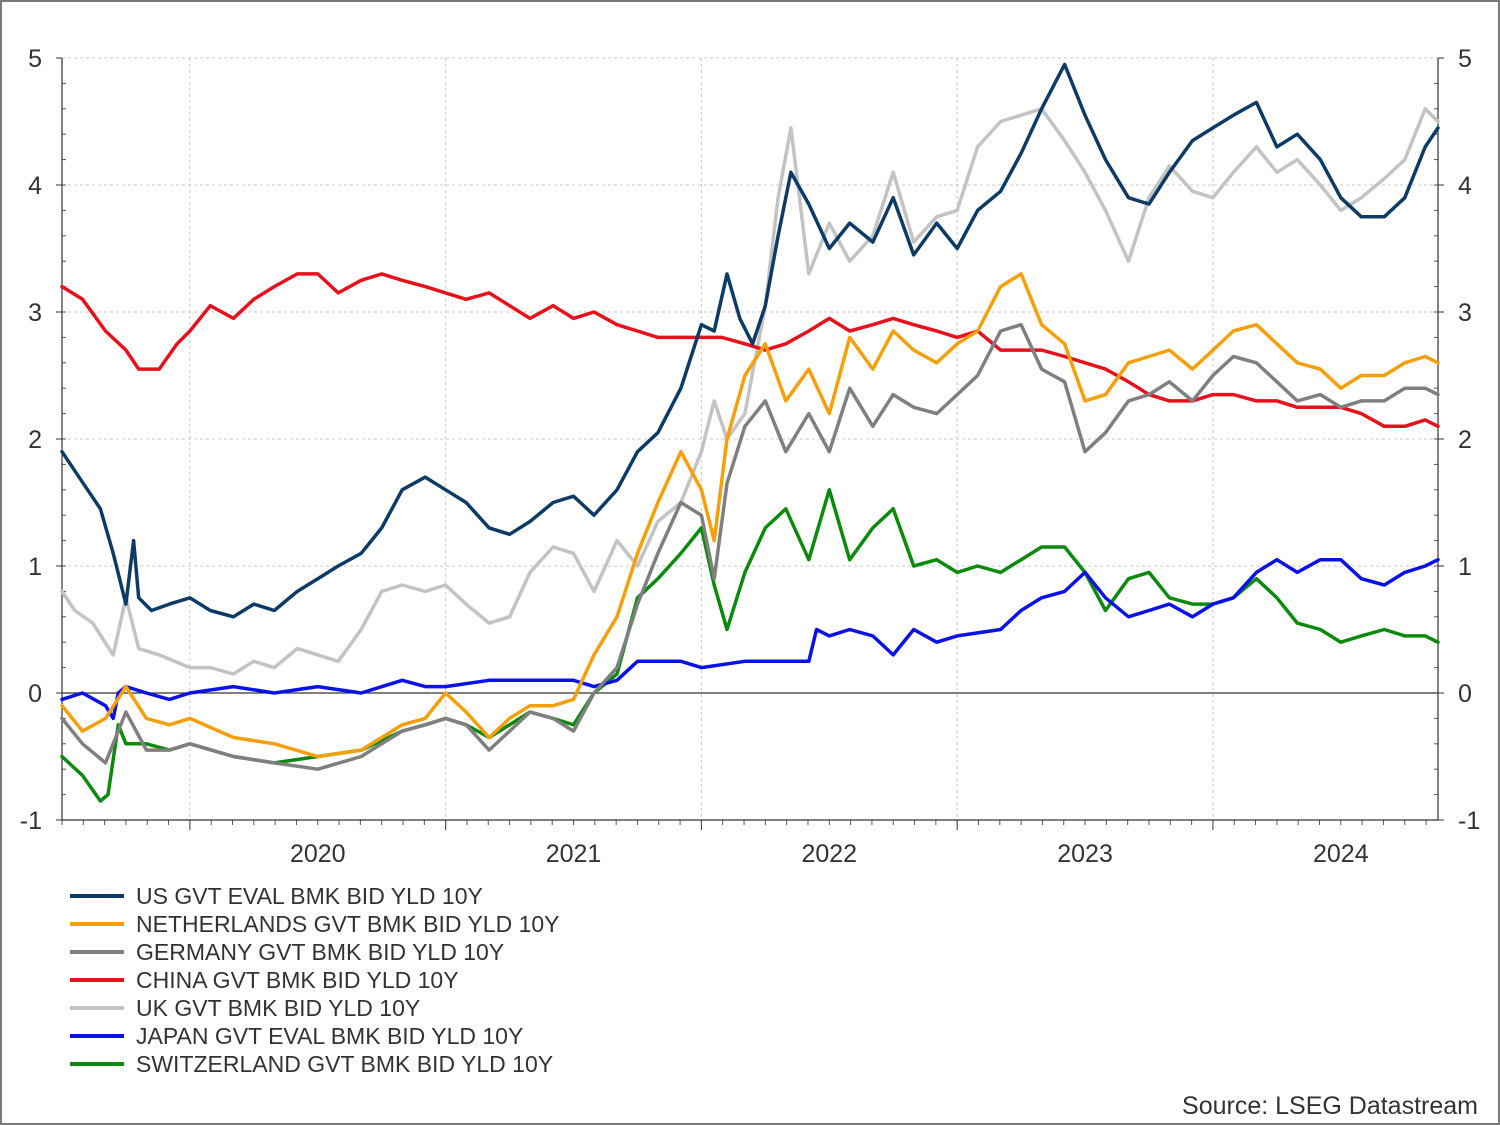 Image resolution: width=1500 pixels, height=1125 pixels. What do you see at coordinates (1469, 821) in the screenshot?
I see `y-tick-label-right: -1` at bounding box center [1469, 821].